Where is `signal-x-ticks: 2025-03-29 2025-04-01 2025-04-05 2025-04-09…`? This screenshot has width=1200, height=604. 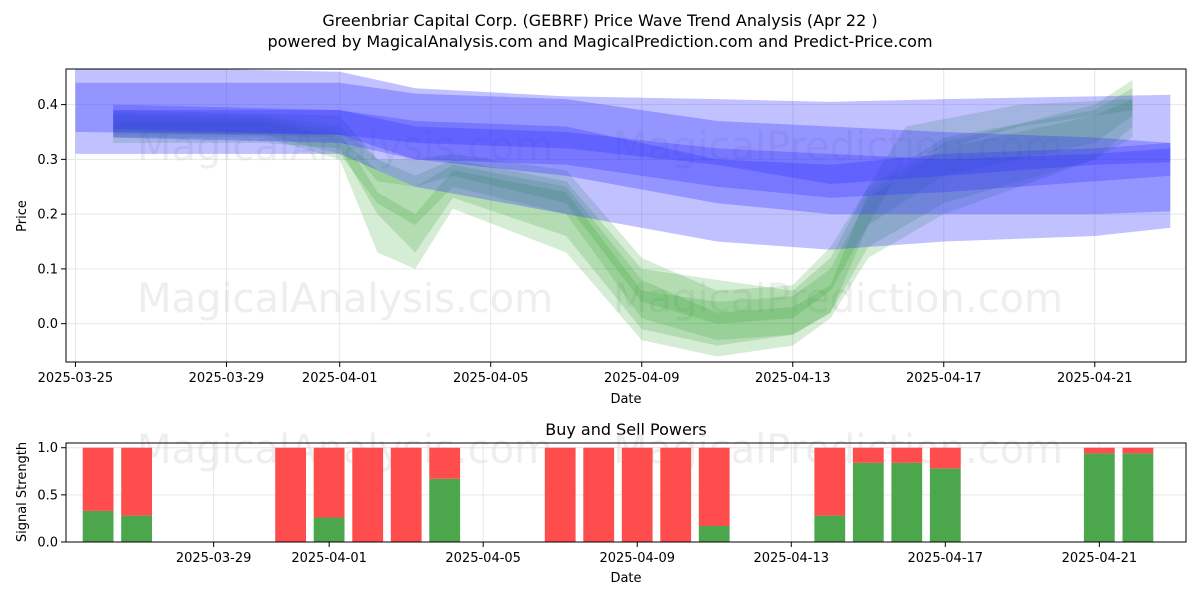
signal-x-ticks: 2025-03-29 2025-04-01 2025-04-05 2025-04-09… is located at coordinates (656, 554).